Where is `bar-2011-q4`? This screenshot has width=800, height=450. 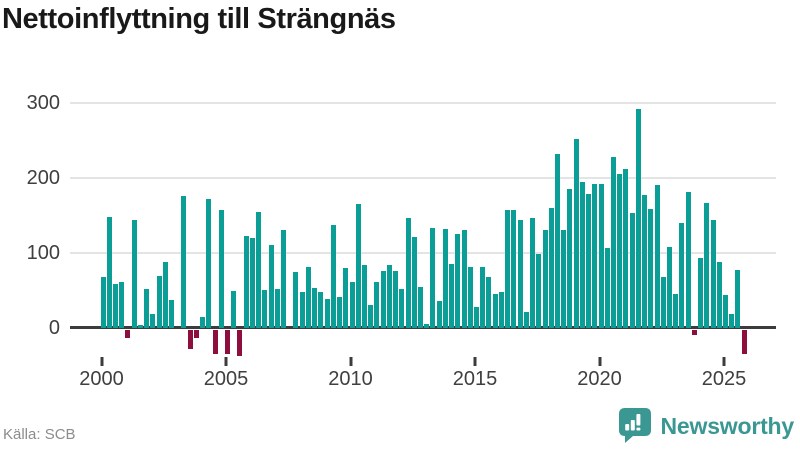
bar-2011-q4 is located at coordinates (396, 299).